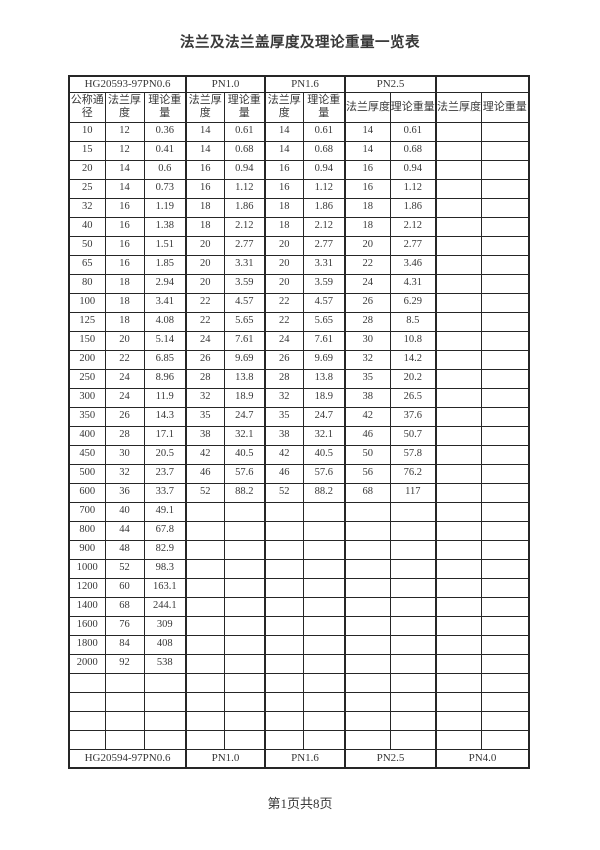  Describe the element at coordinates (244, 226) in the screenshot. I see `table-cell: 2.12` at that location.